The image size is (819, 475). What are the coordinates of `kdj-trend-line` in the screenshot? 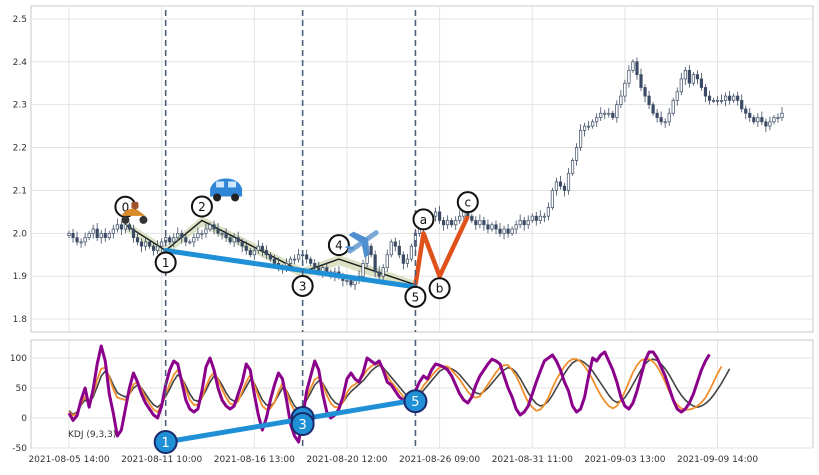 It's located at (290, 421).